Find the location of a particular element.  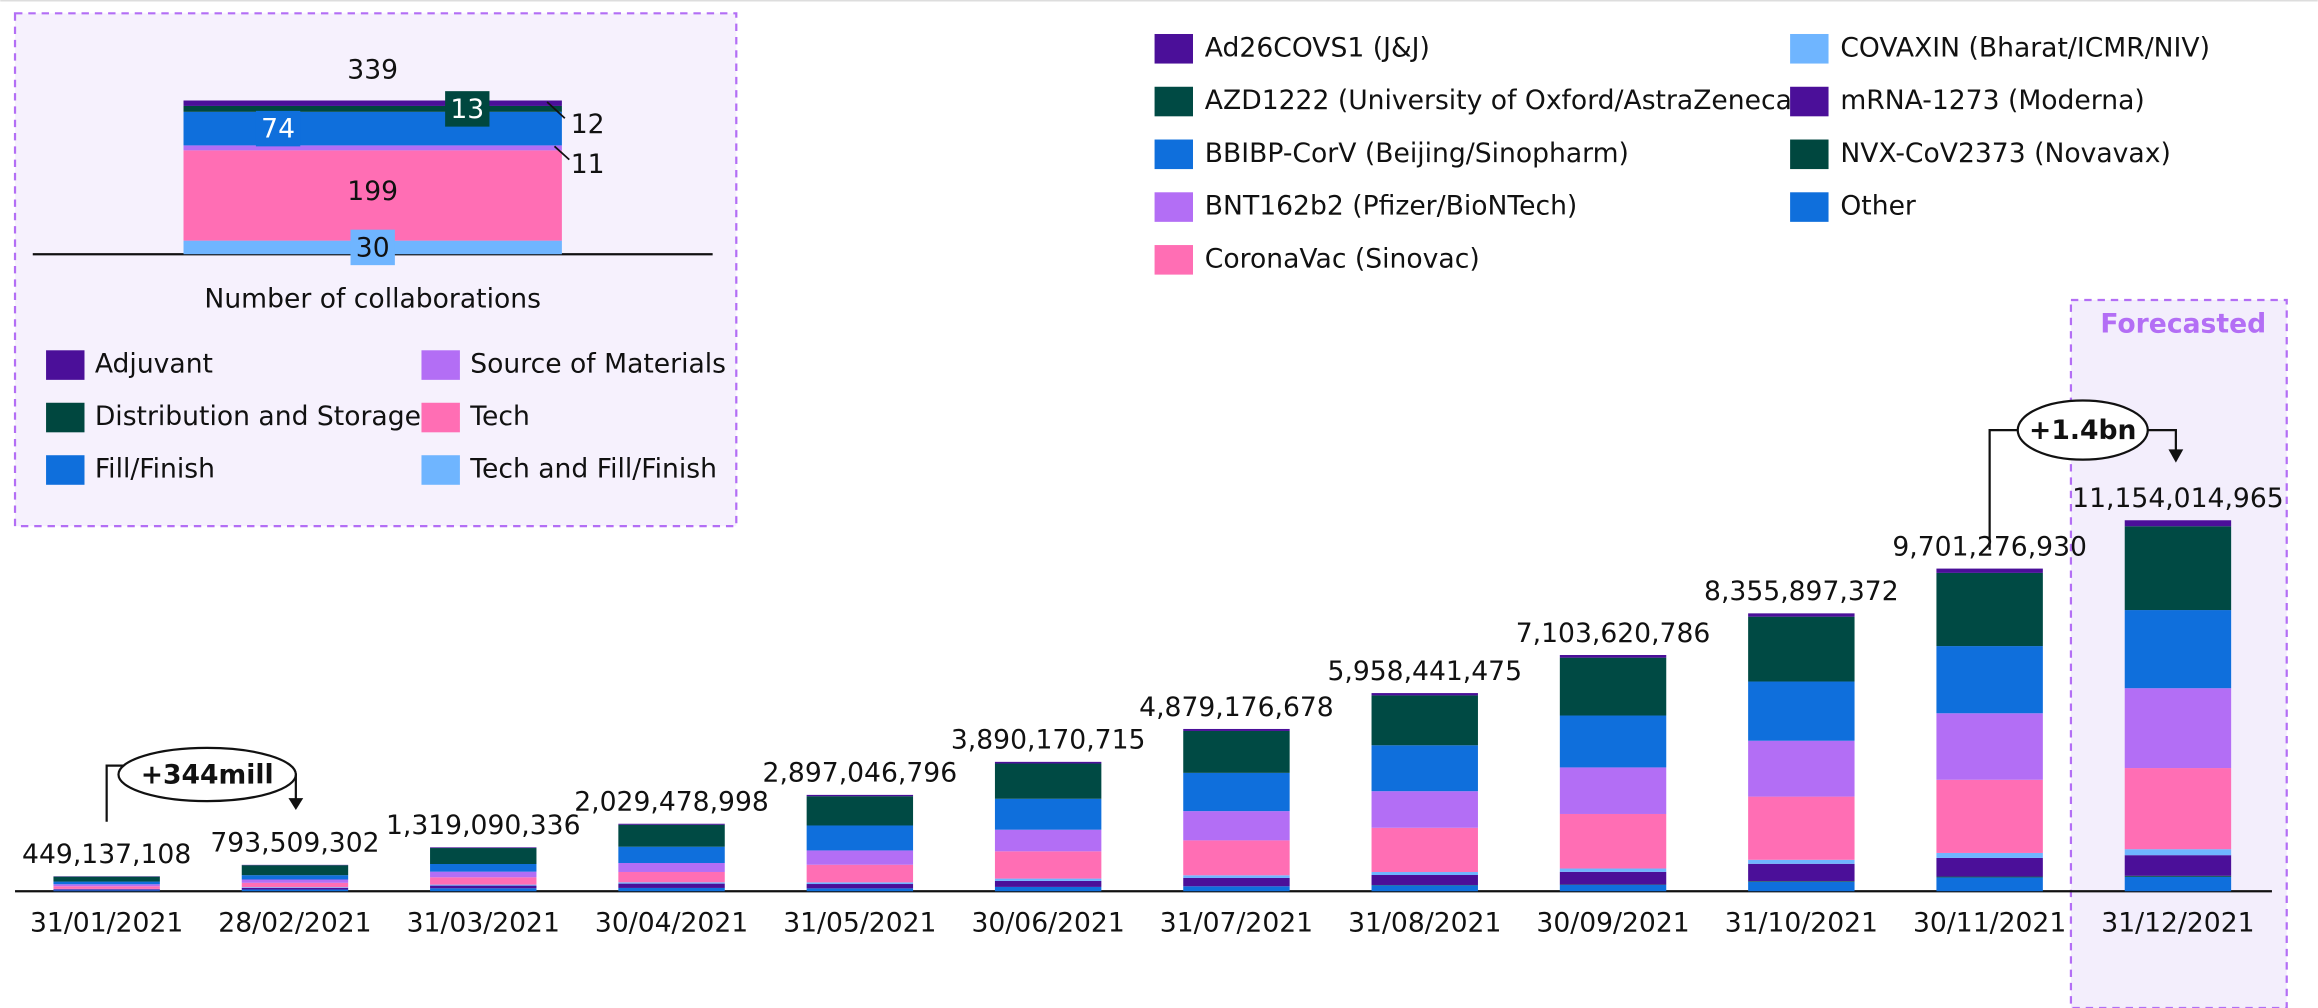

legend-label: Other is located at coordinates (1878, 206).